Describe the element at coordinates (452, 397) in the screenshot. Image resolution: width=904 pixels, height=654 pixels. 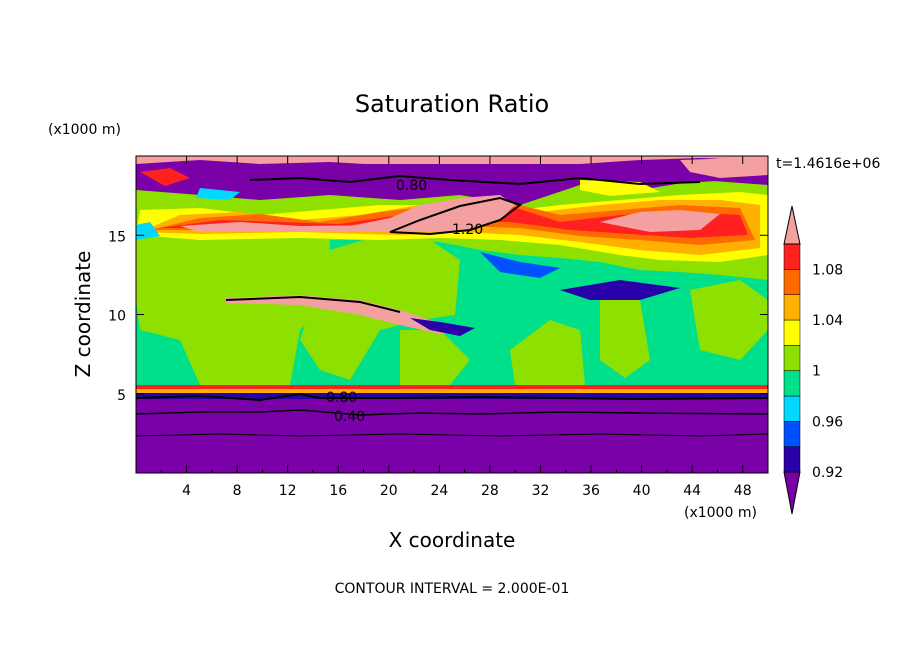
I see `contour-line-080-low` at that location.